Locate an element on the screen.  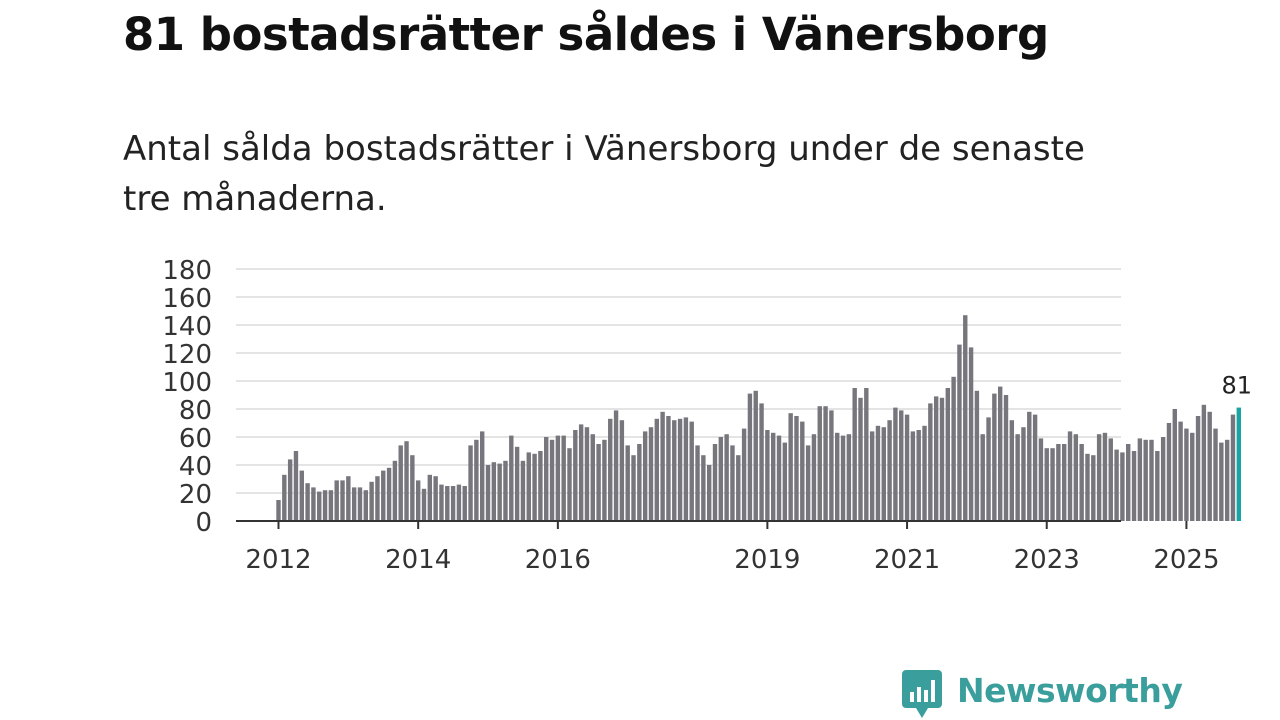
x-tick-label: 2025 is located at coordinates (1186, 560).